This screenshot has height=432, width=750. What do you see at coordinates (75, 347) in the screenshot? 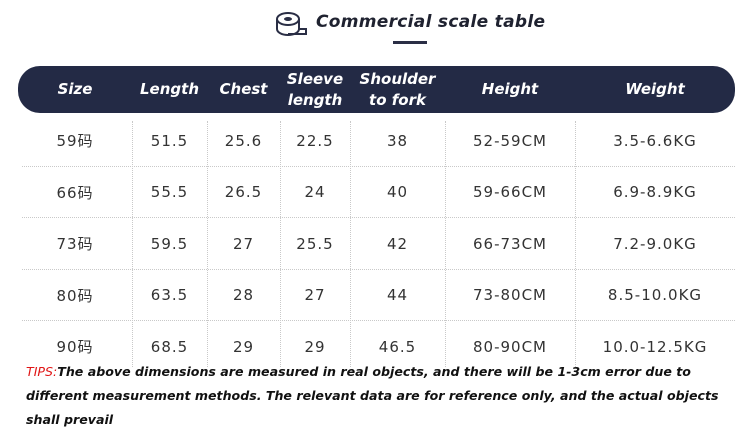
I see `table-cell: 90码` at bounding box center [75, 347].